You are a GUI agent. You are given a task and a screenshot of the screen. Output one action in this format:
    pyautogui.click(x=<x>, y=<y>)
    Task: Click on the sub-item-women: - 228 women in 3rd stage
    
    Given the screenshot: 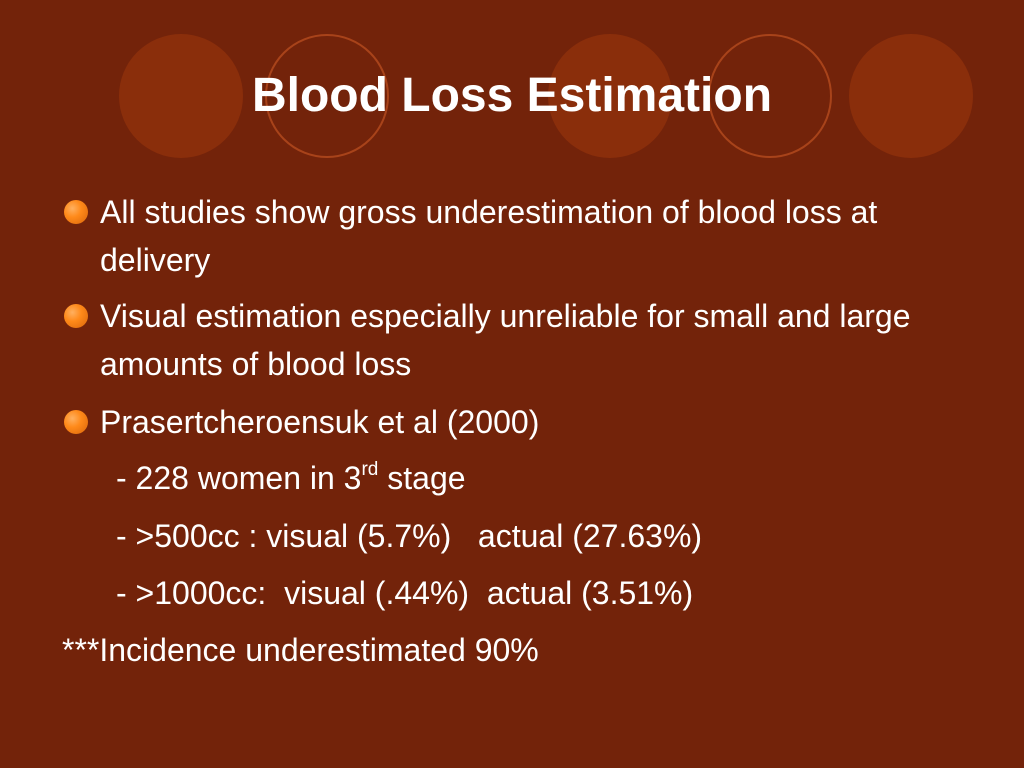 What is the action you would take?
    pyautogui.click(x=546, y=478)
    